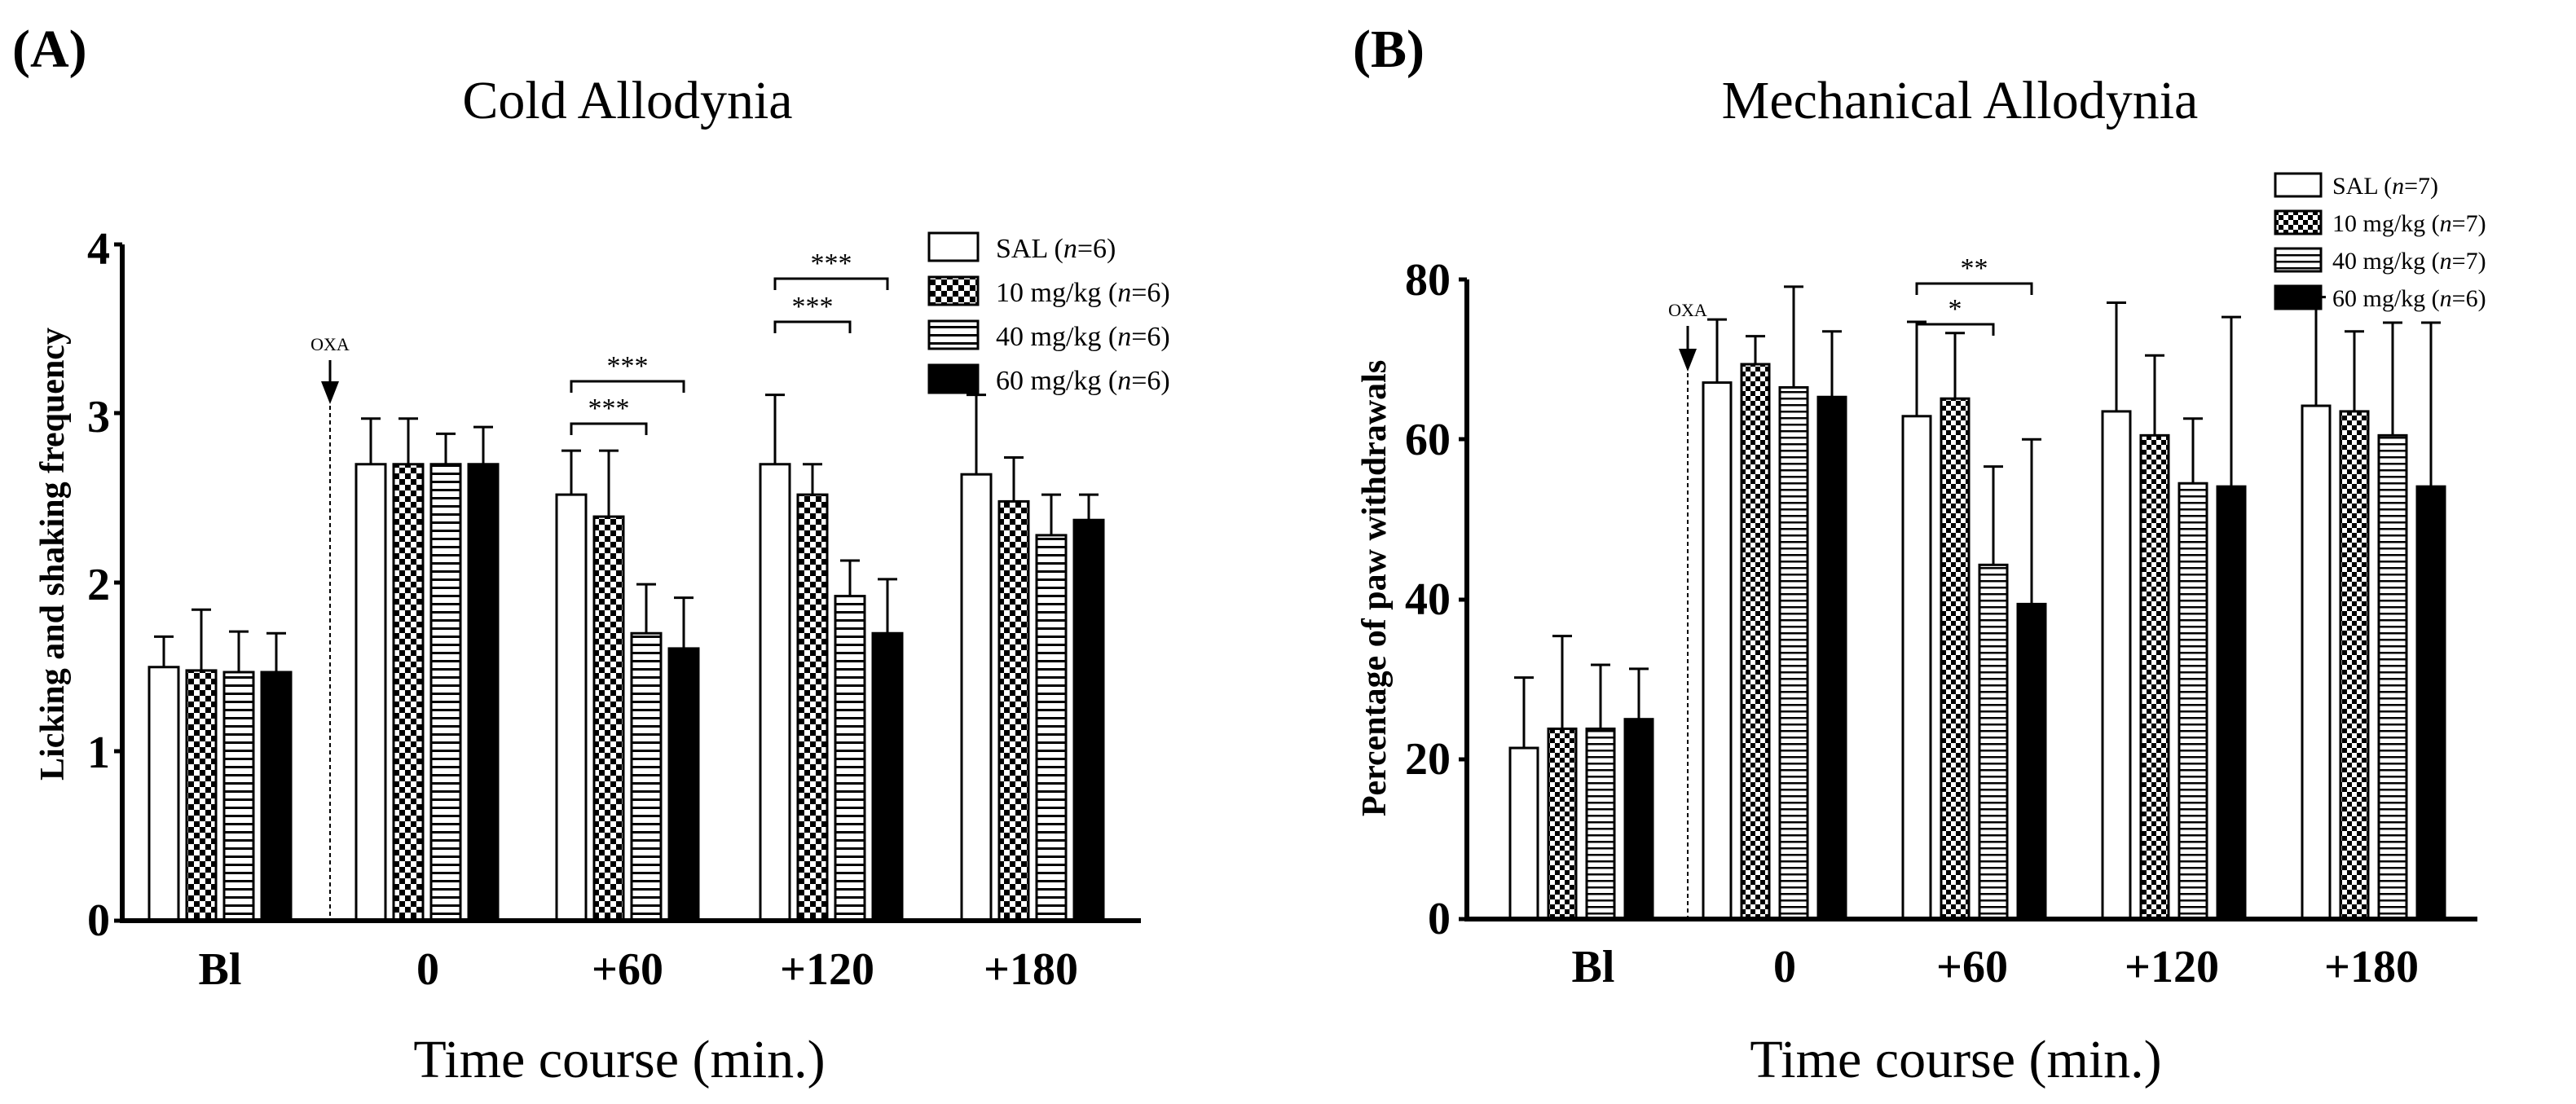 This screenshot has width=2576, height=1104. I want to click on legend-item: 40 mg/kg (n=6), so click(1049, 335).